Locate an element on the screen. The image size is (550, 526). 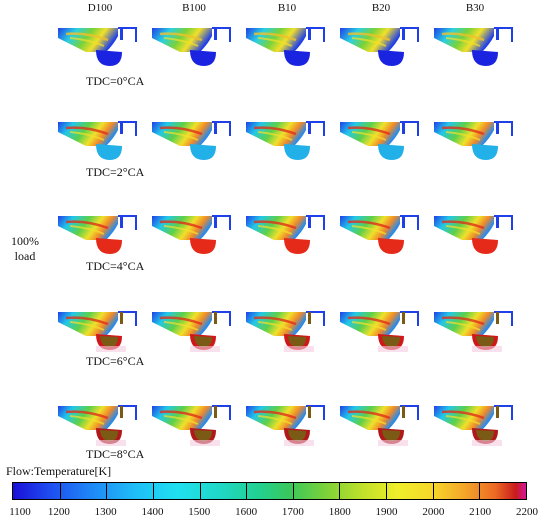
contour-cell-r1-c2 is located at coordinates (286, 139).